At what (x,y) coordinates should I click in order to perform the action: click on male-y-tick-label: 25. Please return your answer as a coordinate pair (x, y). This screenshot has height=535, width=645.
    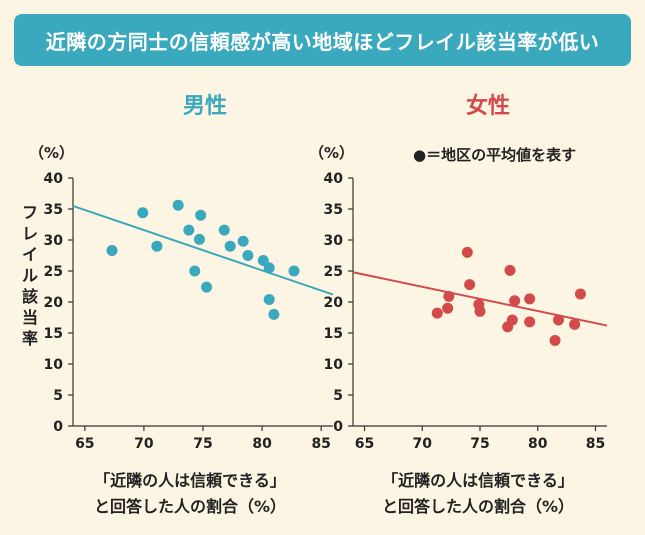
    Looking at the image, I should click on (53, 272).